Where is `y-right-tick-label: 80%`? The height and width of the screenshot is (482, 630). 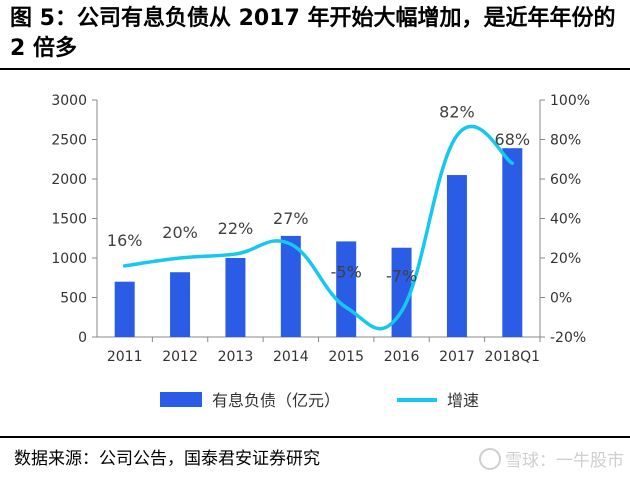
y-right-tick-label: 80% is located at coordinates (565, 141).